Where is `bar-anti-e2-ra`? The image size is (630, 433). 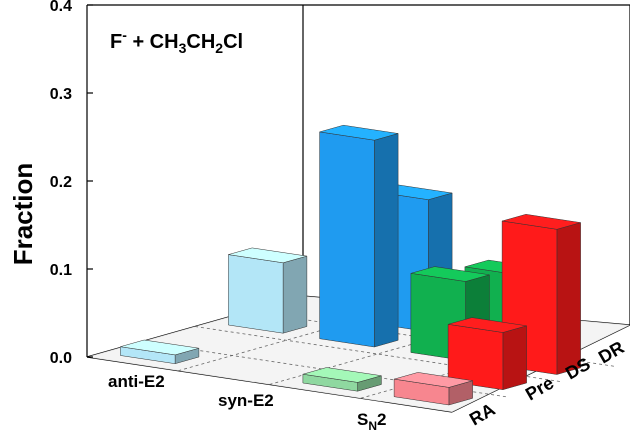 bar-anti-e2-ra is located at coordinates (160, 352).